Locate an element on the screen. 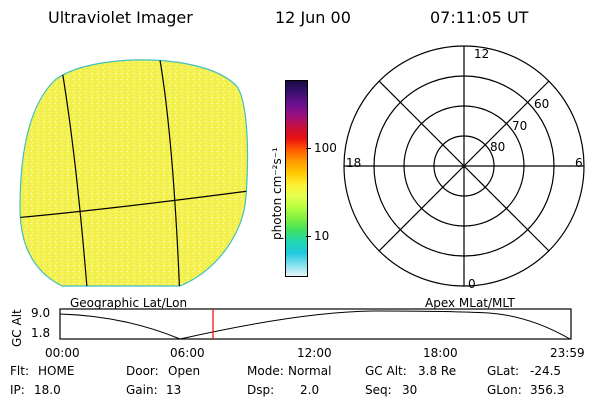 The image size is (600, 400). ip-value: 18.0 is located at coordinates (47, 390).